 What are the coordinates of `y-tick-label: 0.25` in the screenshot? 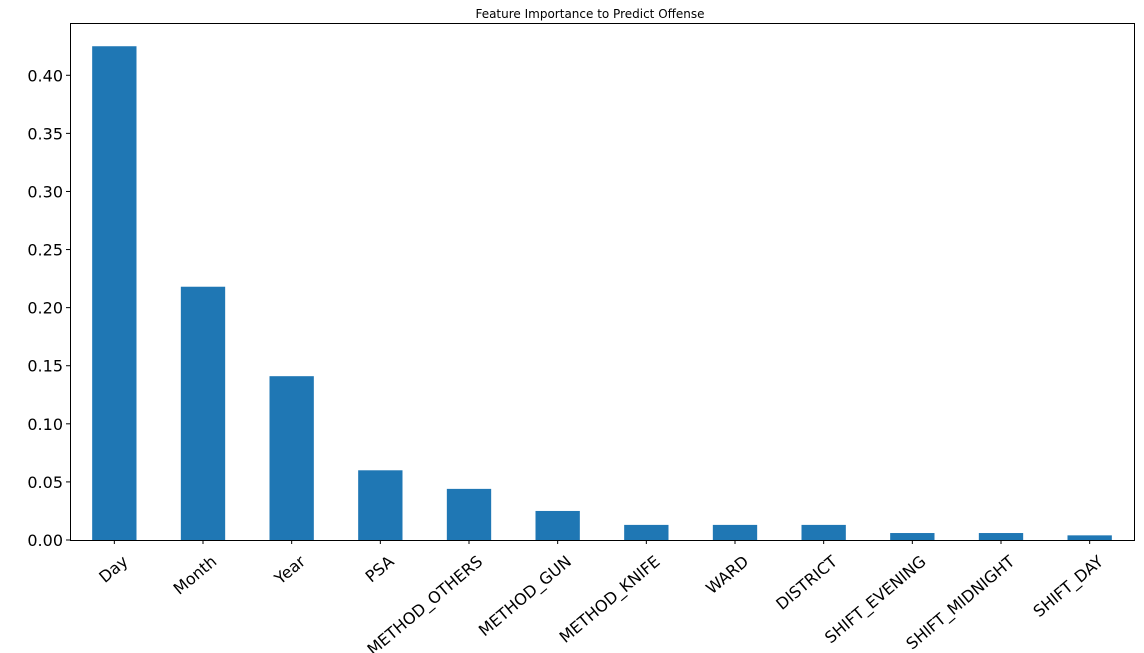 It's located at (45, 250).